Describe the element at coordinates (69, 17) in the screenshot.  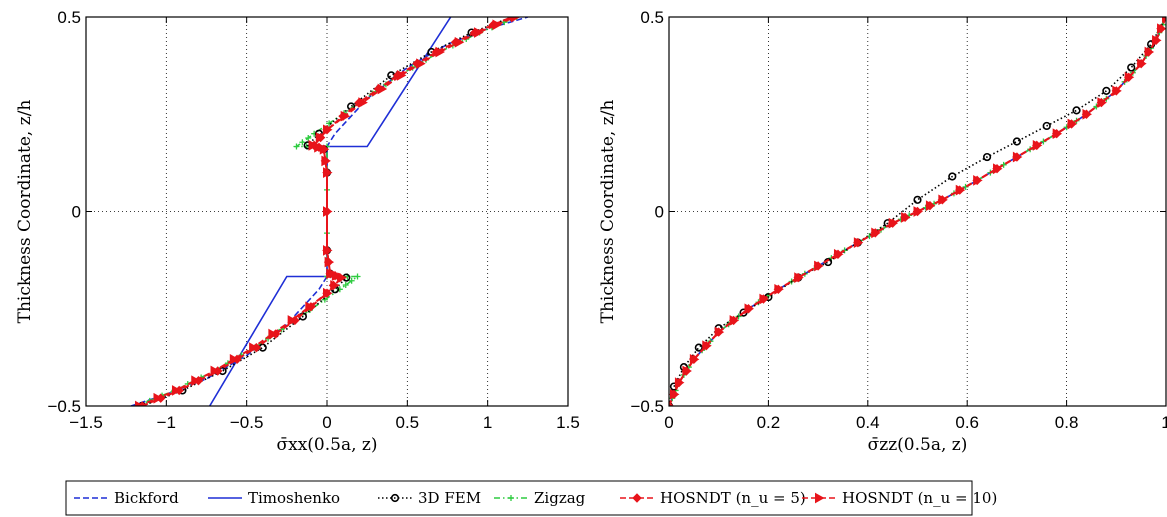
I see `y-tick-label: 0.5` at that location.